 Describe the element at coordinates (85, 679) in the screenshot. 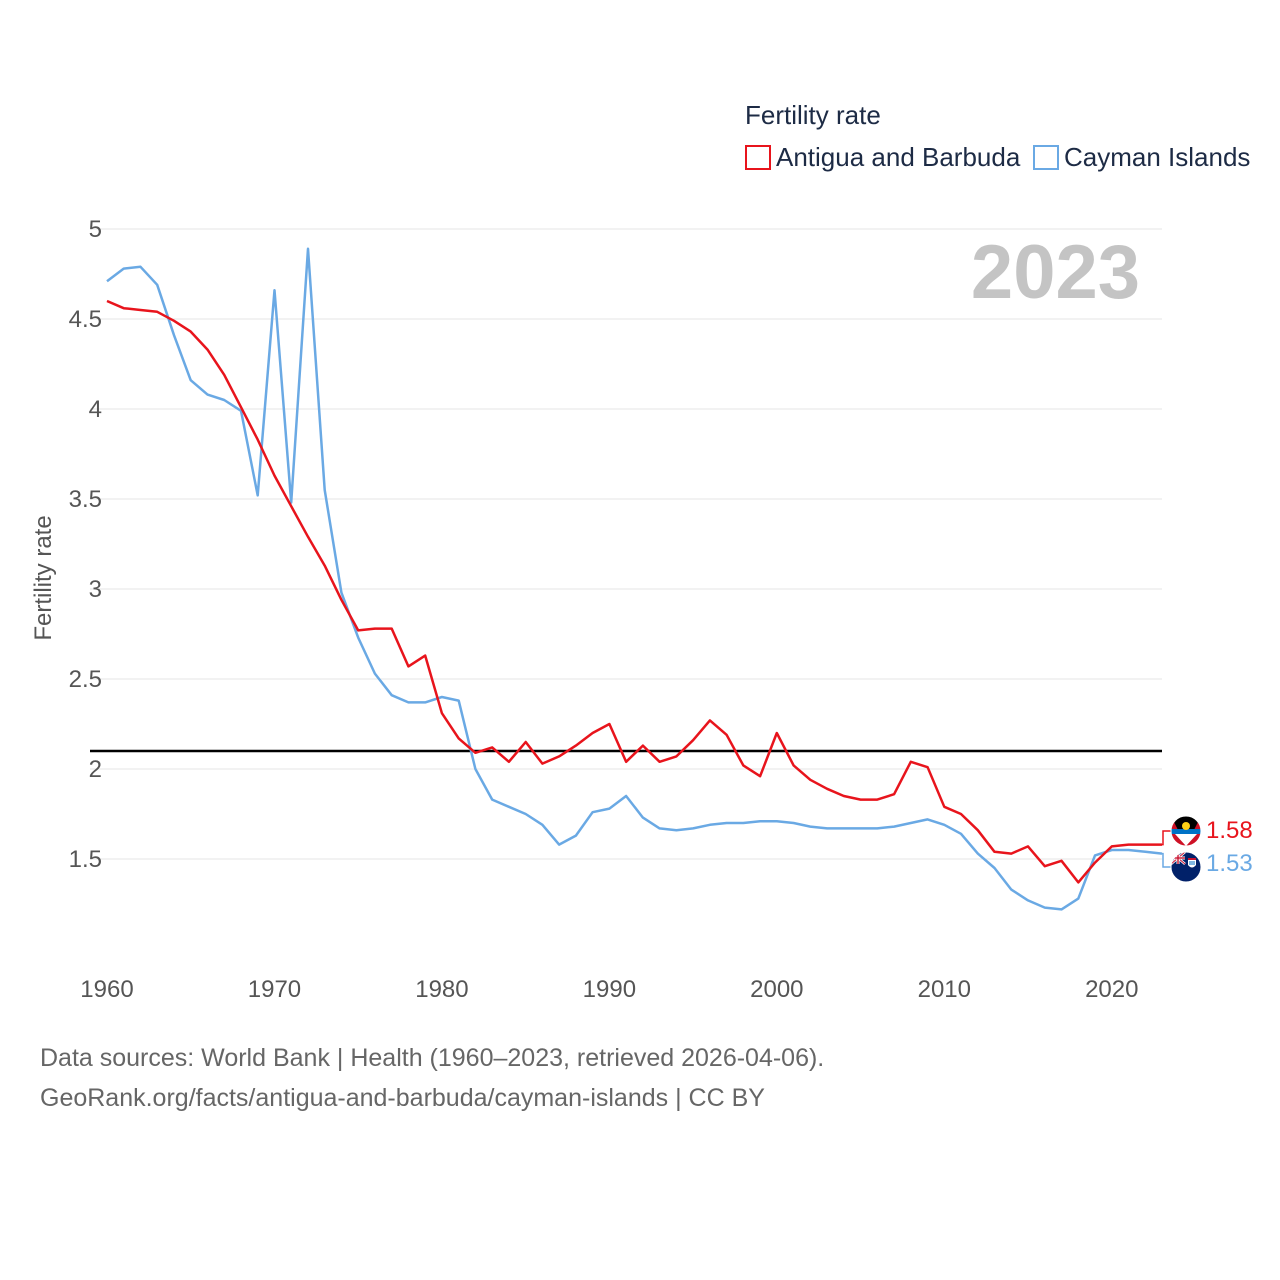

I see `y-tick-label: 2.5` at that location.